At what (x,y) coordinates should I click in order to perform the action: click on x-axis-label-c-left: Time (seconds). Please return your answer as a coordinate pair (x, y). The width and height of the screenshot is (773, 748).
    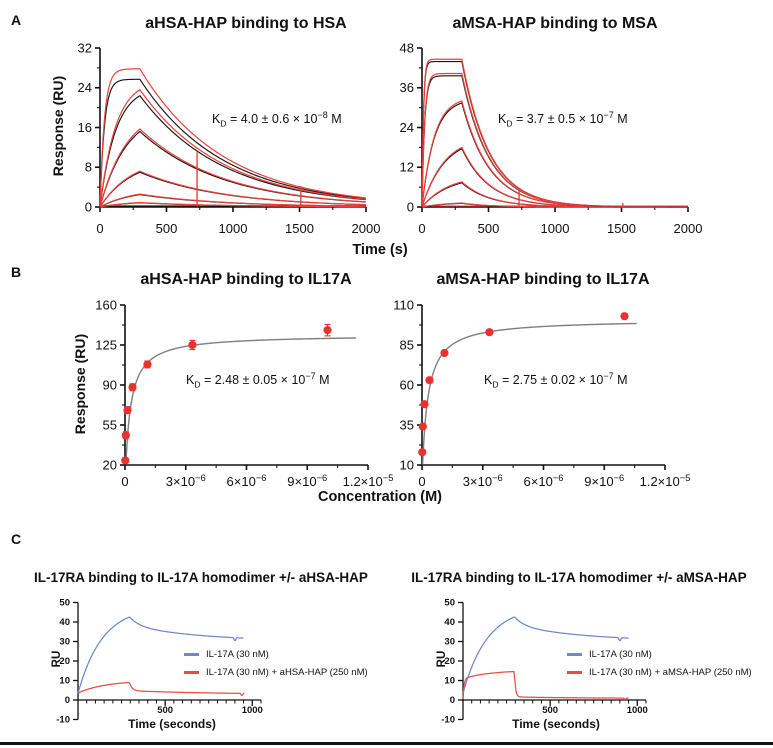
    Looking at the image, I should click on (172, 724).